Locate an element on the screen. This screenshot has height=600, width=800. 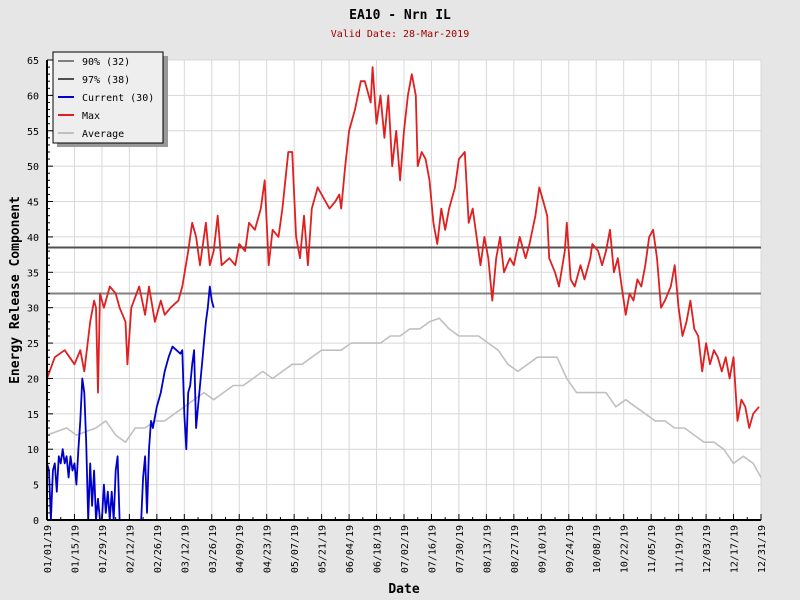
x-axis-label: Date is located at coordinates (403, 589).